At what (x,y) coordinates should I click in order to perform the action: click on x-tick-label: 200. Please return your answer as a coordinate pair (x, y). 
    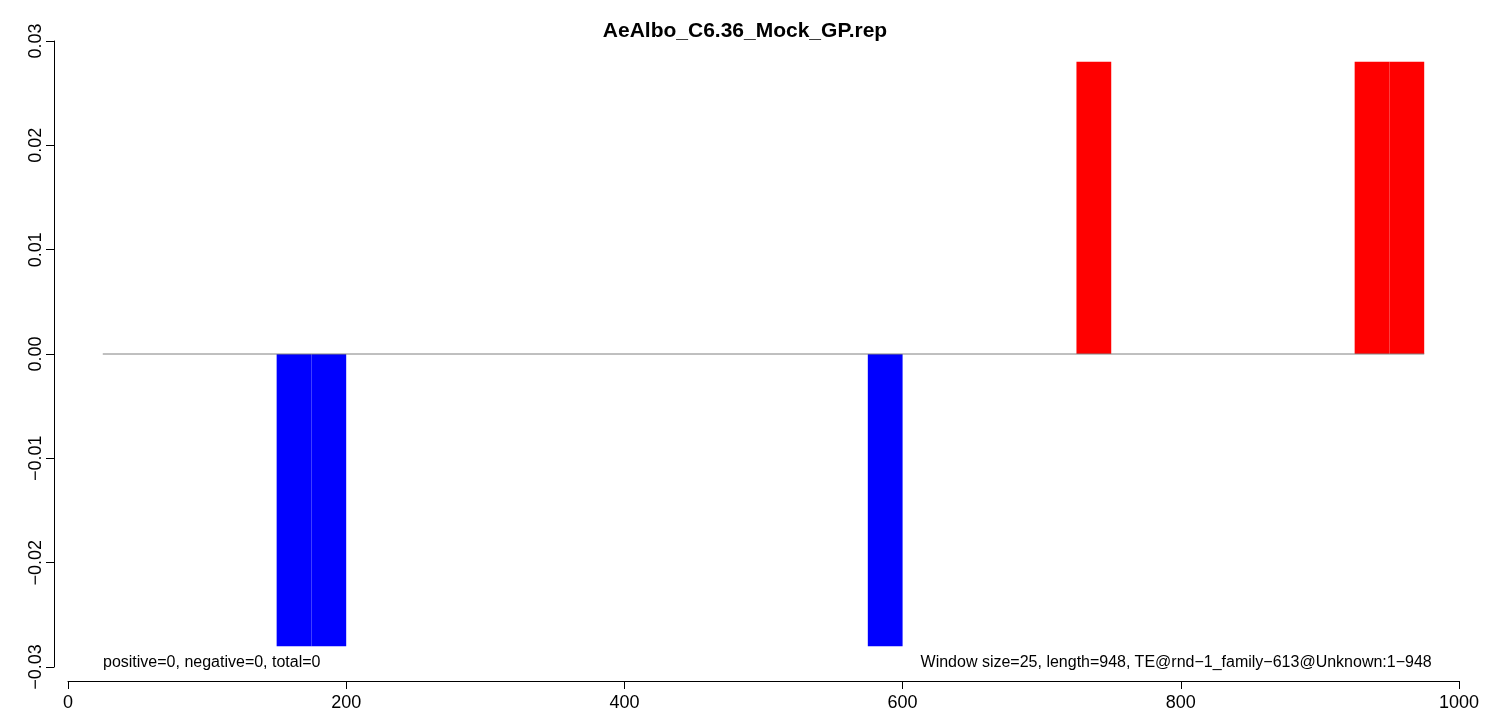
    Looking at the image, I should click on (346, 702).